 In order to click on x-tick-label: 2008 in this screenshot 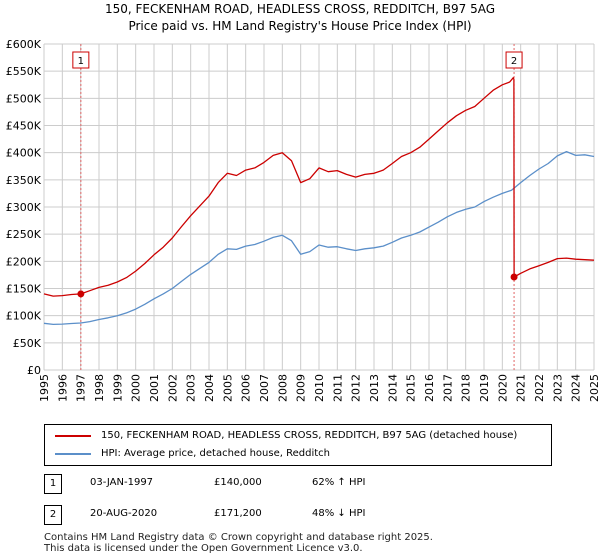, I will do `click(282, 388)`.